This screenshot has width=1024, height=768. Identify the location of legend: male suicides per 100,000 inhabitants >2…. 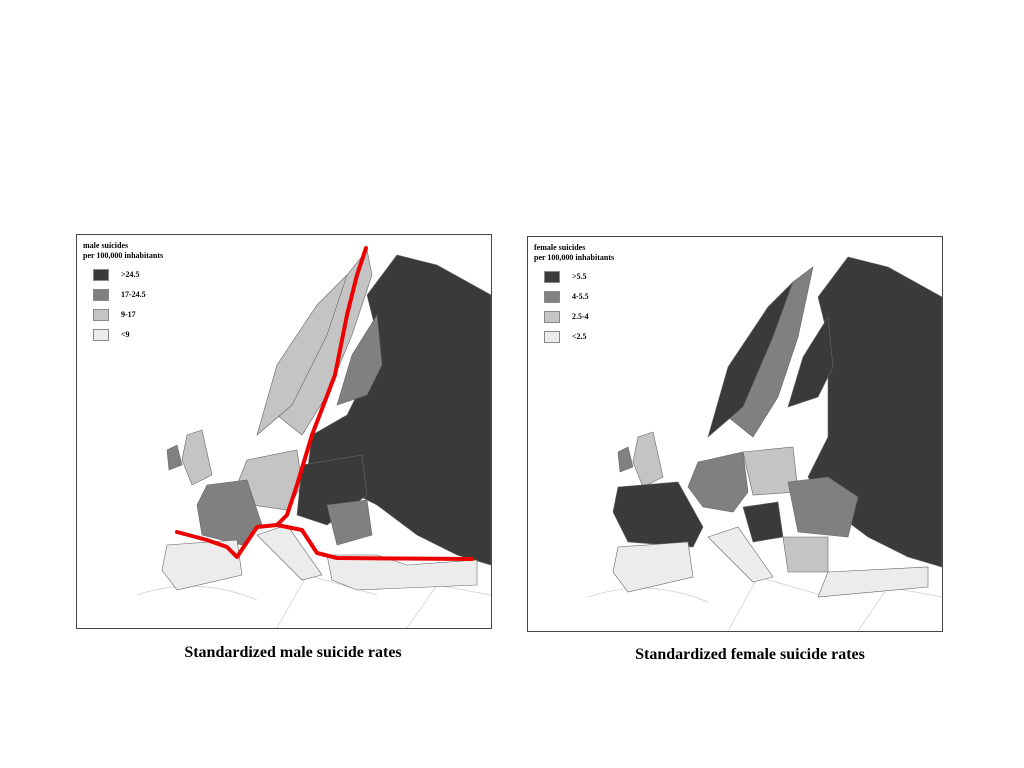
(123, 291).